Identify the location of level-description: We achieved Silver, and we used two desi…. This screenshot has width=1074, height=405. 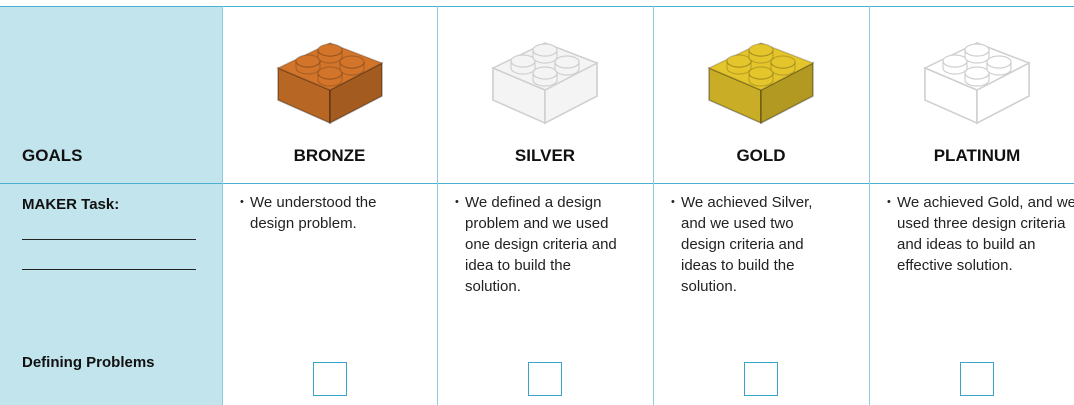
(756, 244).